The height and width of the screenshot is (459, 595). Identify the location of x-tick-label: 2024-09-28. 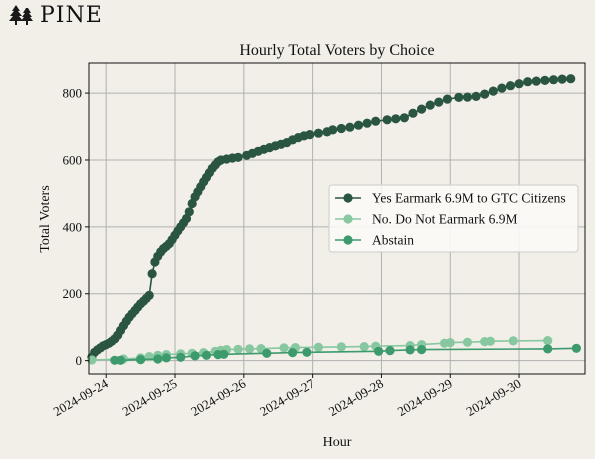
(356, 397).